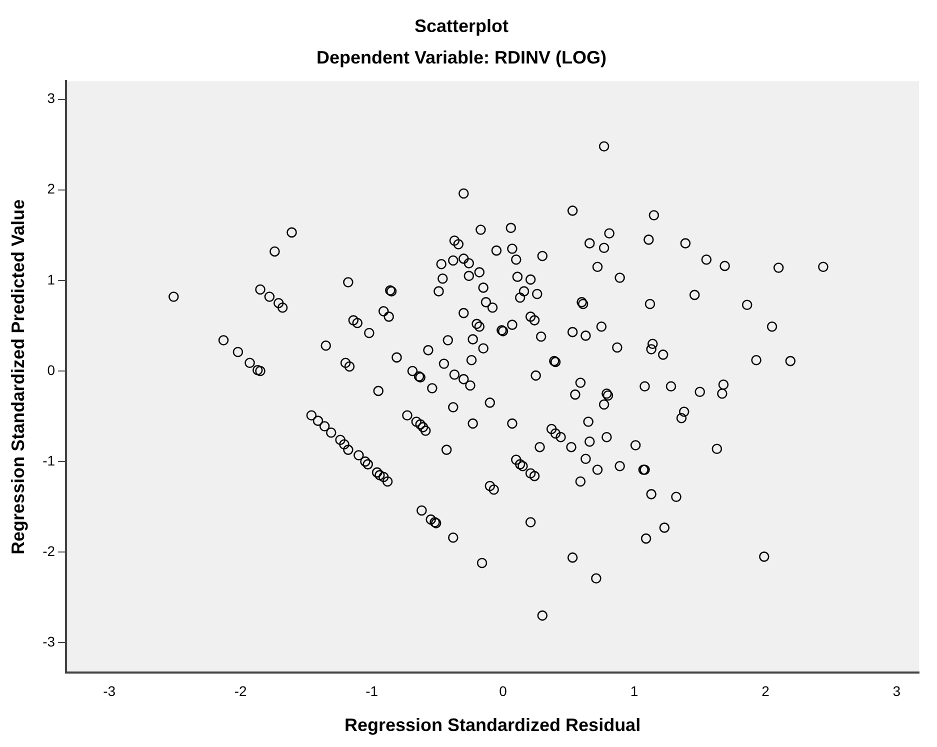 Image resolution: width=937 pixels, height=747 pixels. I want to click on x-tick-label: 2, so click(766, 690).